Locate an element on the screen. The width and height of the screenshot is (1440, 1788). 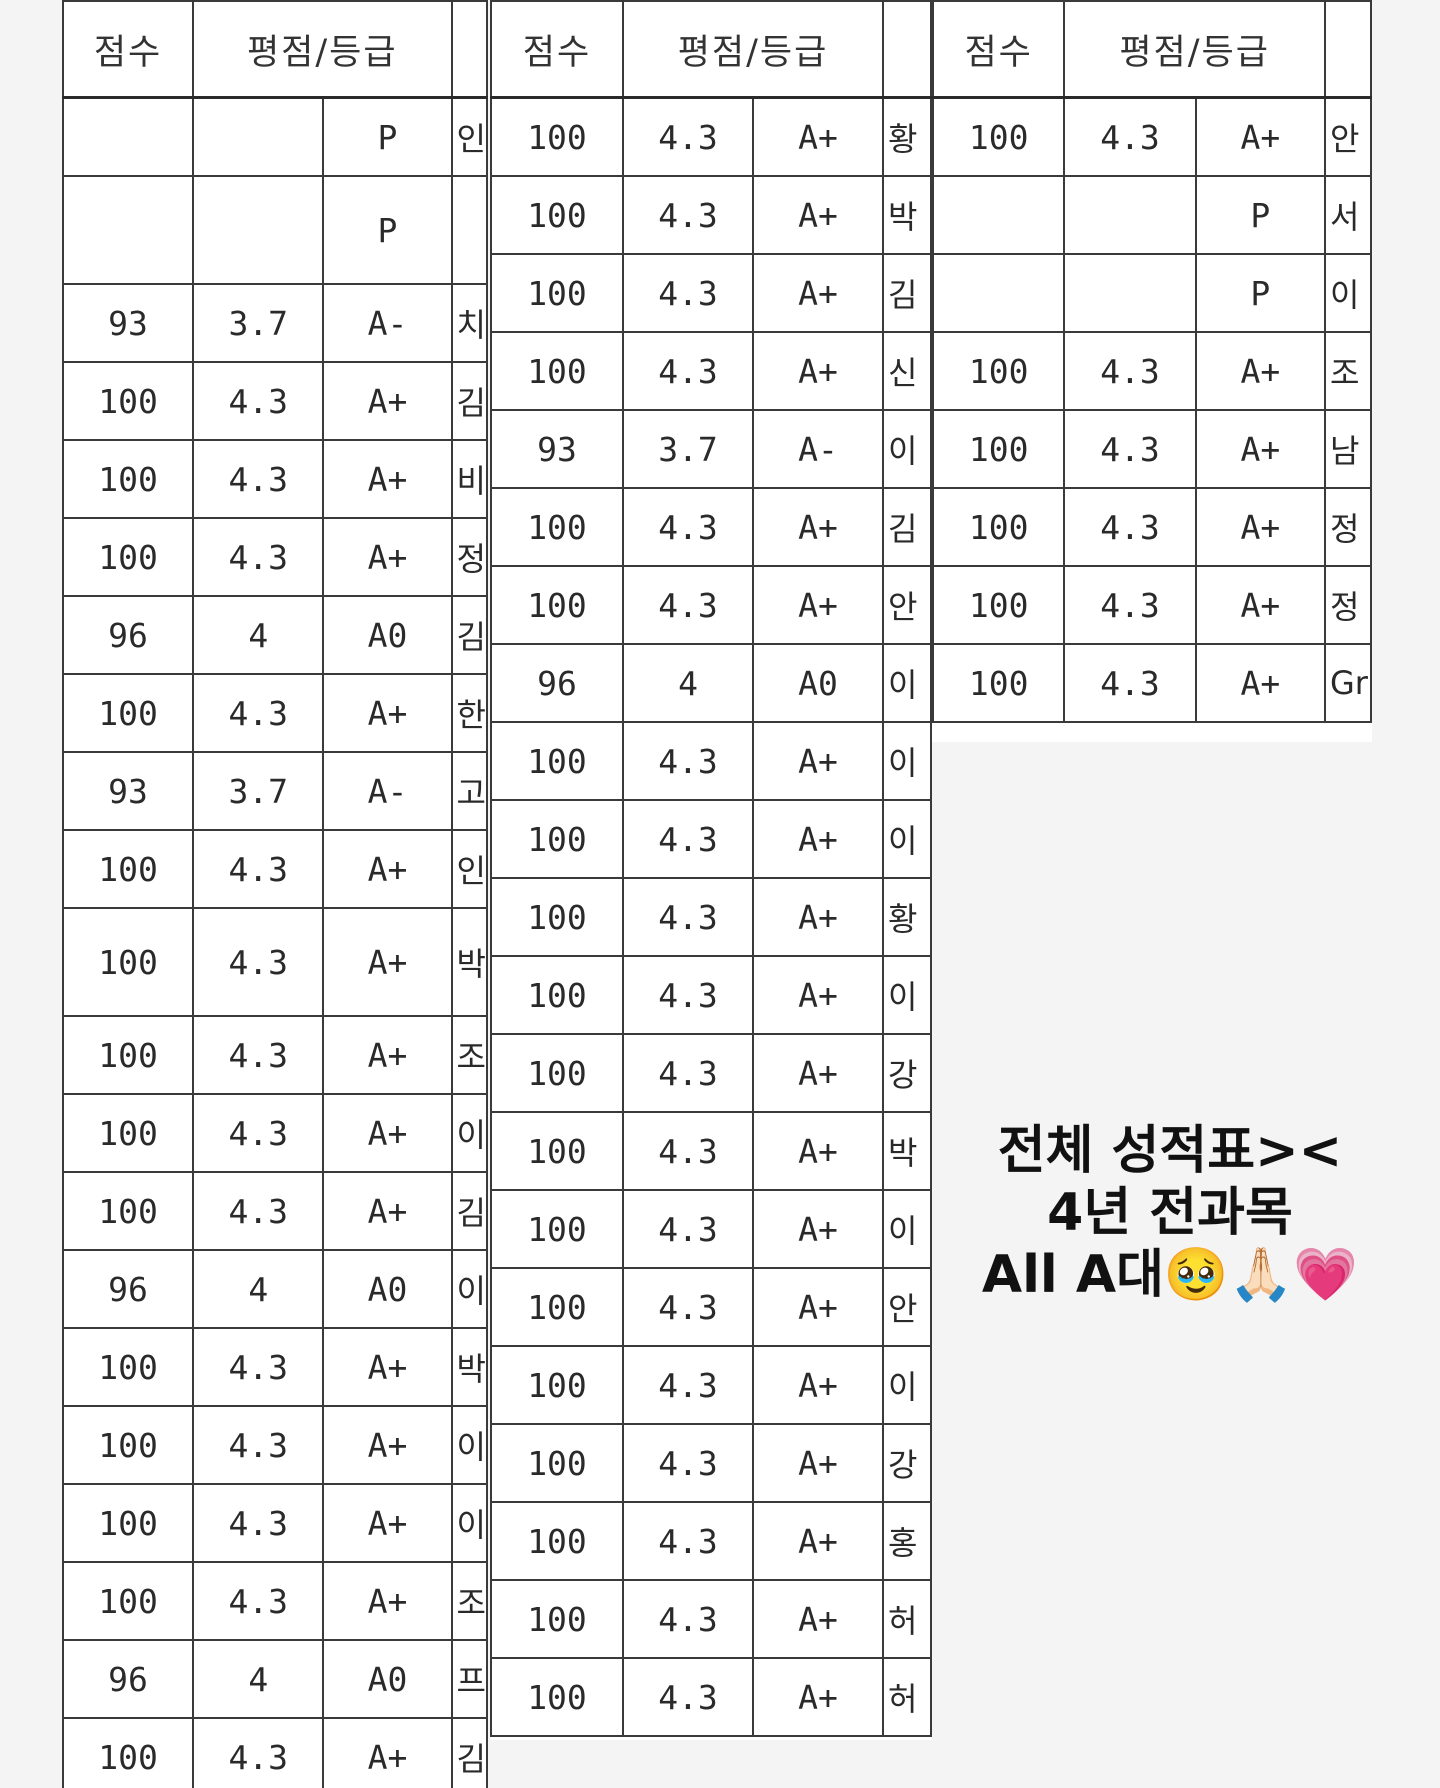
name-cell: 조 is located at coordinates (1348, 371).